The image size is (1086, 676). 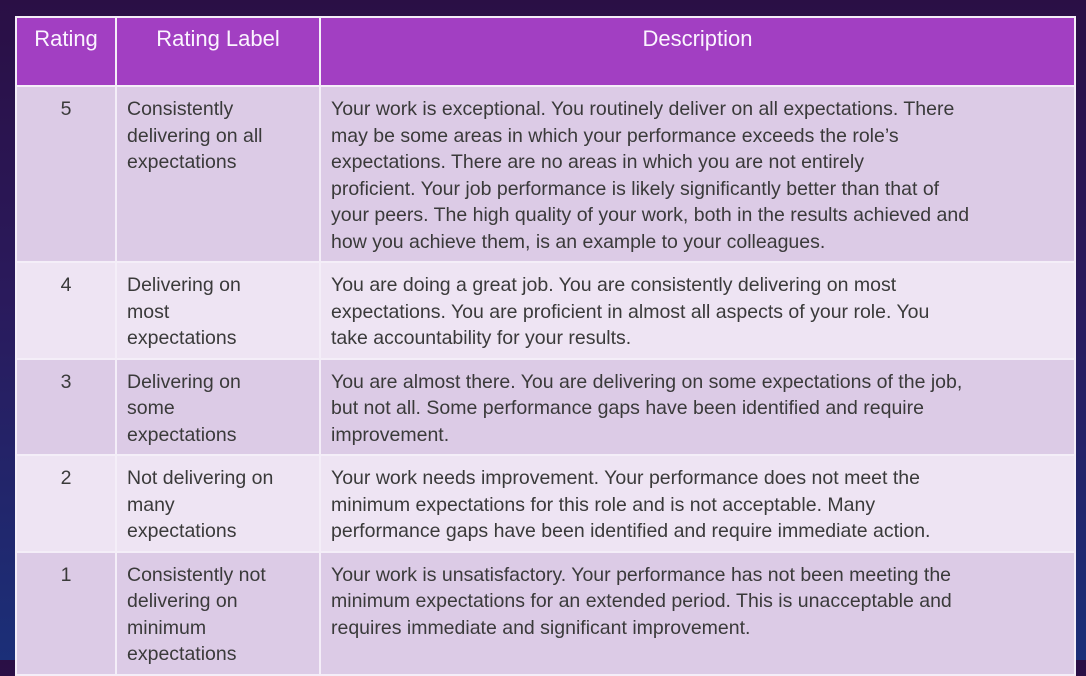 I want to click on rating-label-cell: Not delivering on many expectations, so click(x=218, y=503).